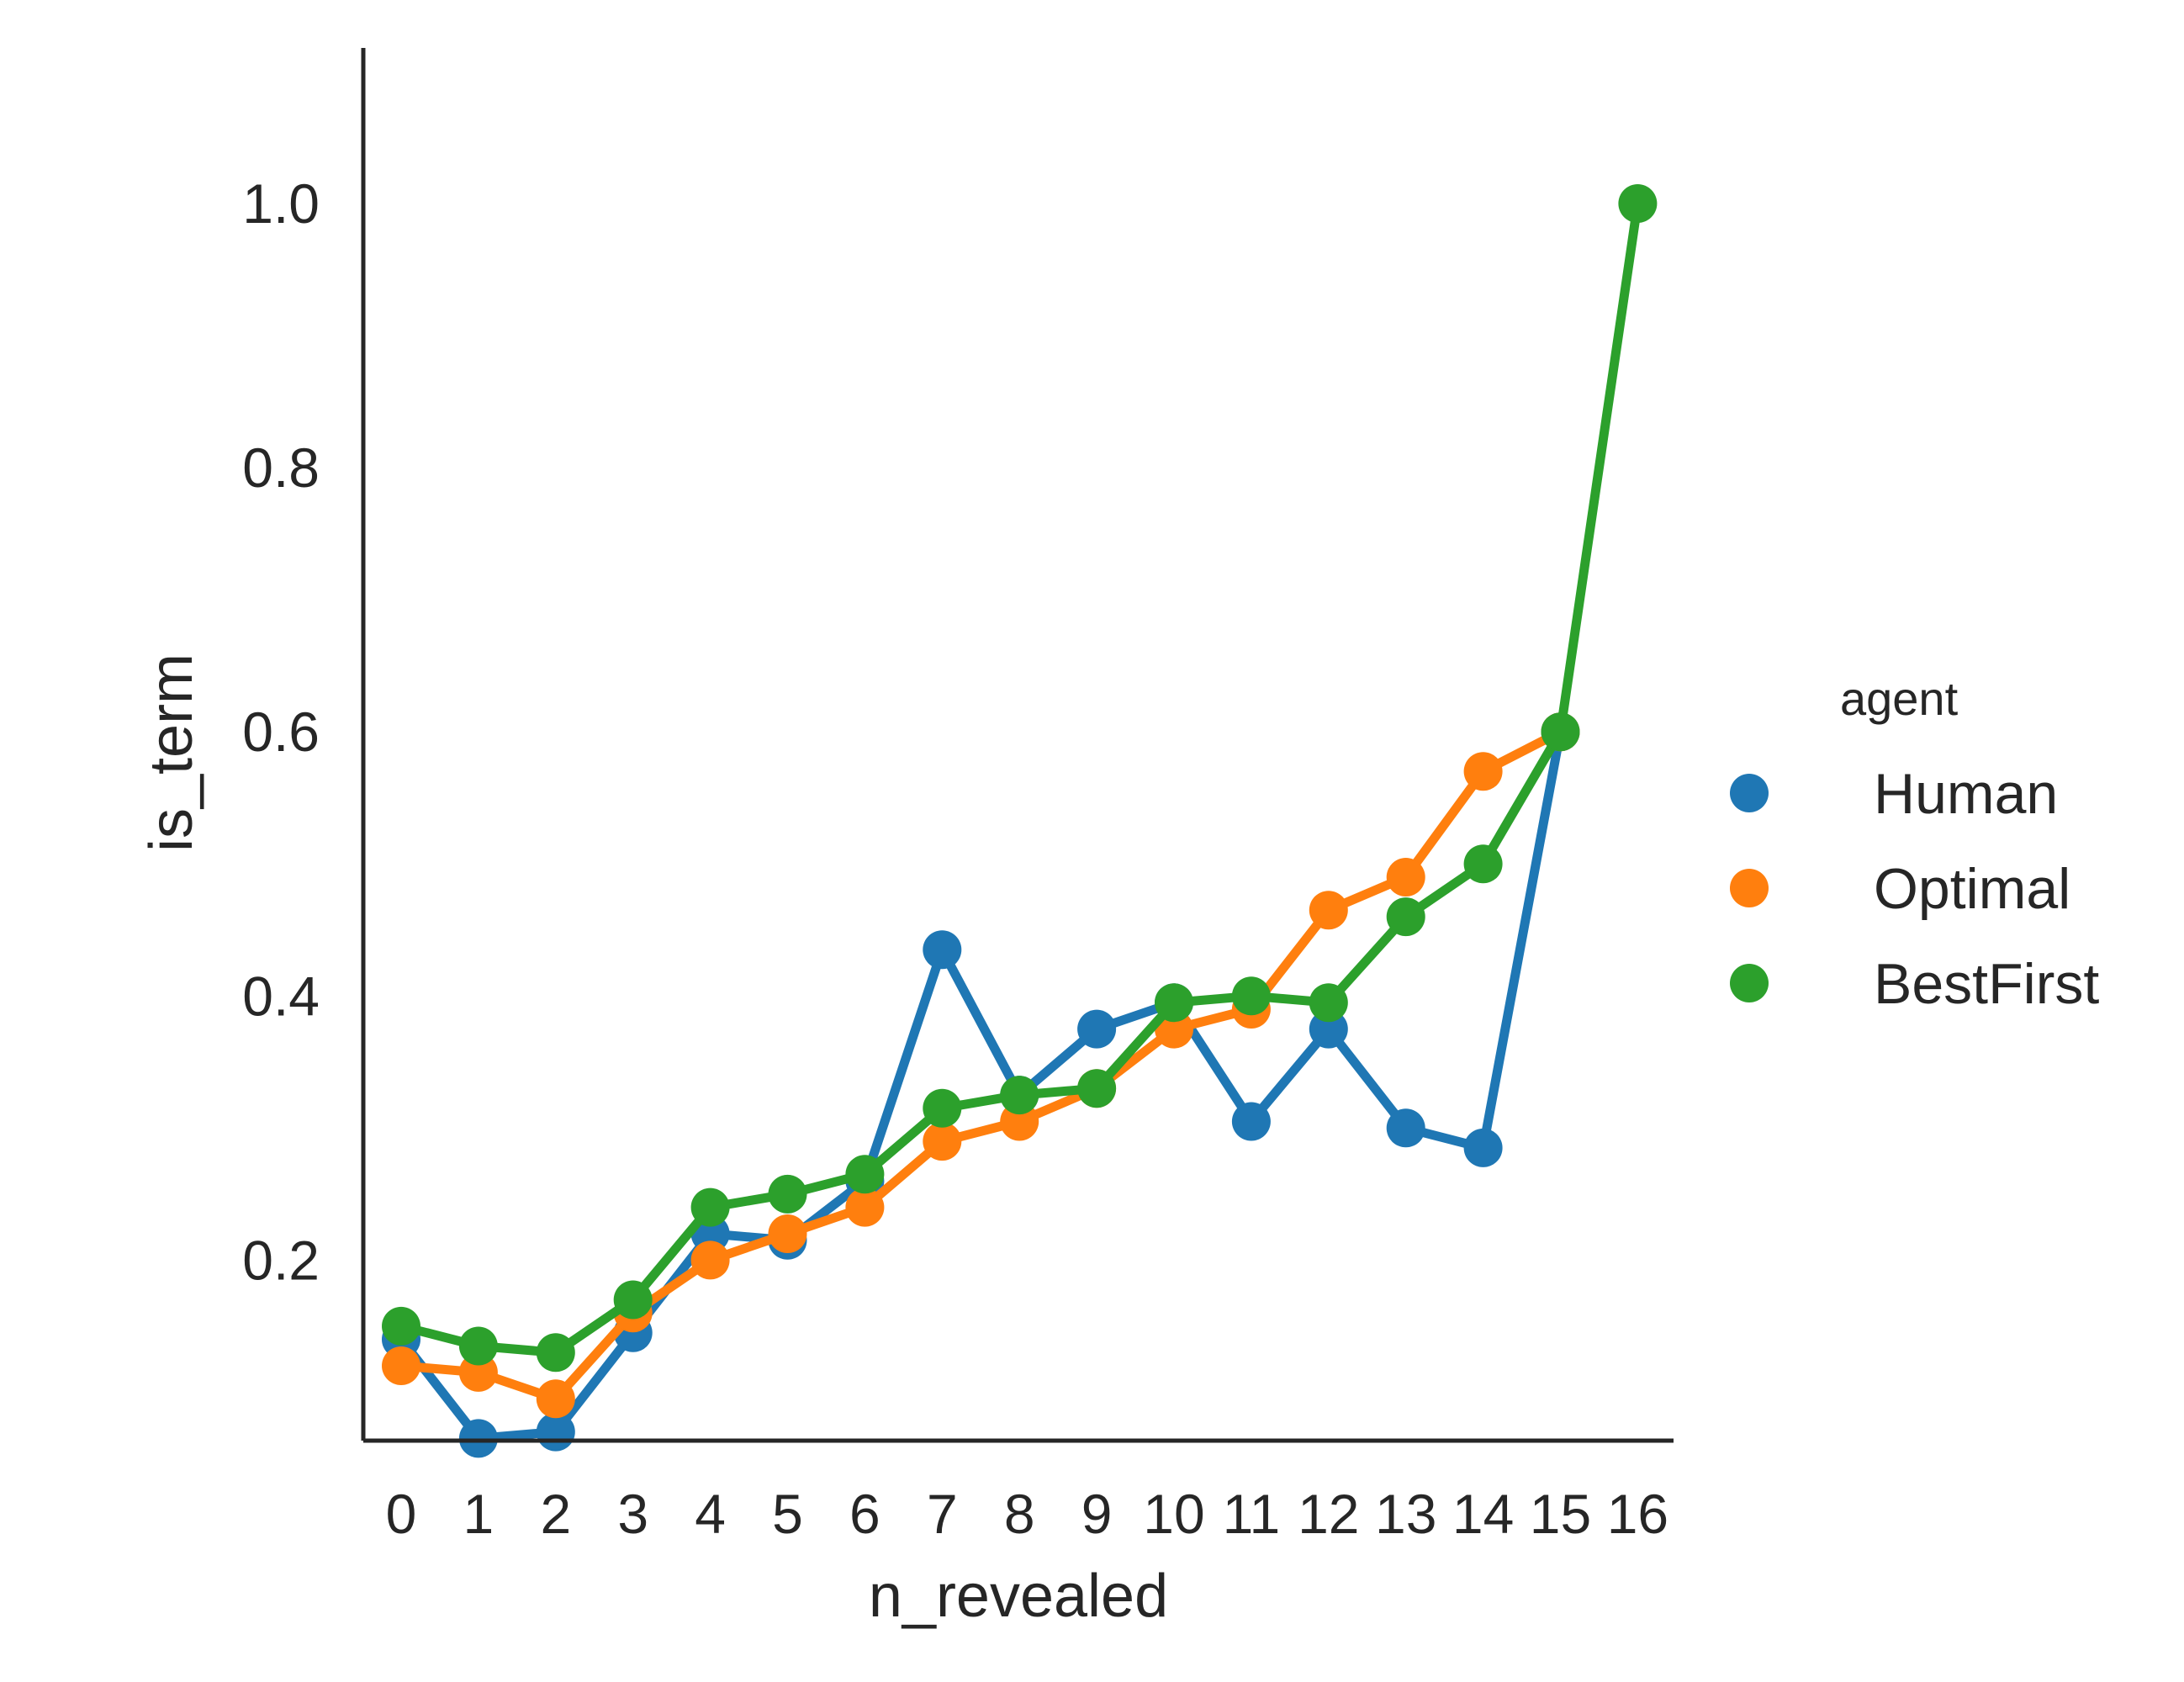 This screenshot has height=1682, width=2184. Describe the element at coordinates (787, 1514) in the screenshot. I see `x-tick-label: 5` at that location.